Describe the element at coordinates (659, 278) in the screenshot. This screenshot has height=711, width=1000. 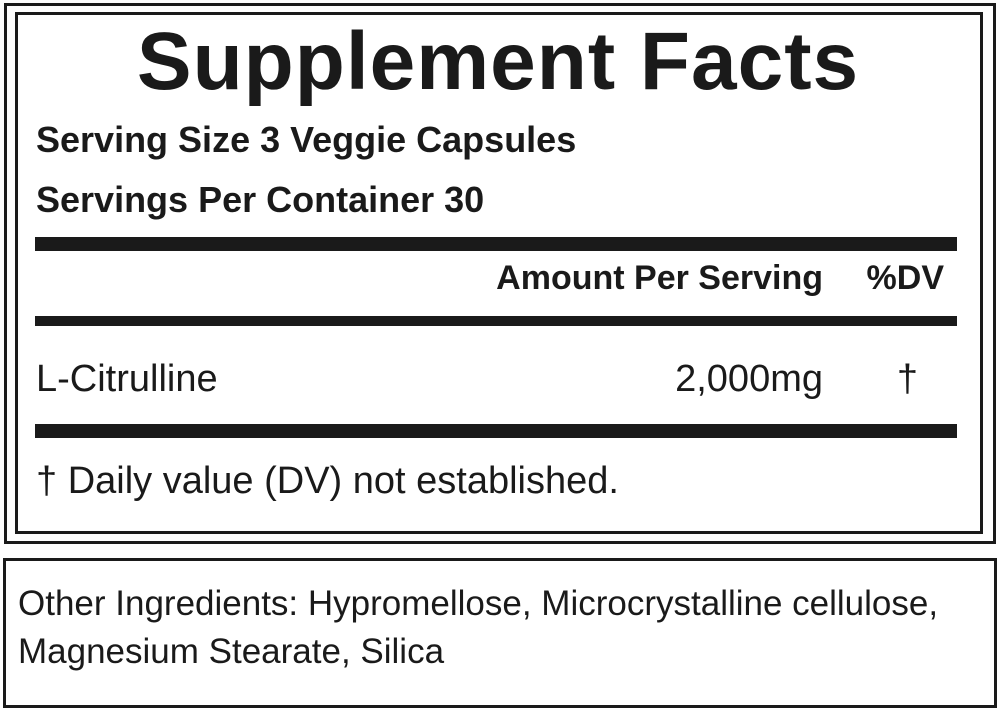
I see `amount-per-serving-header: Amount Per Serving` at that location.